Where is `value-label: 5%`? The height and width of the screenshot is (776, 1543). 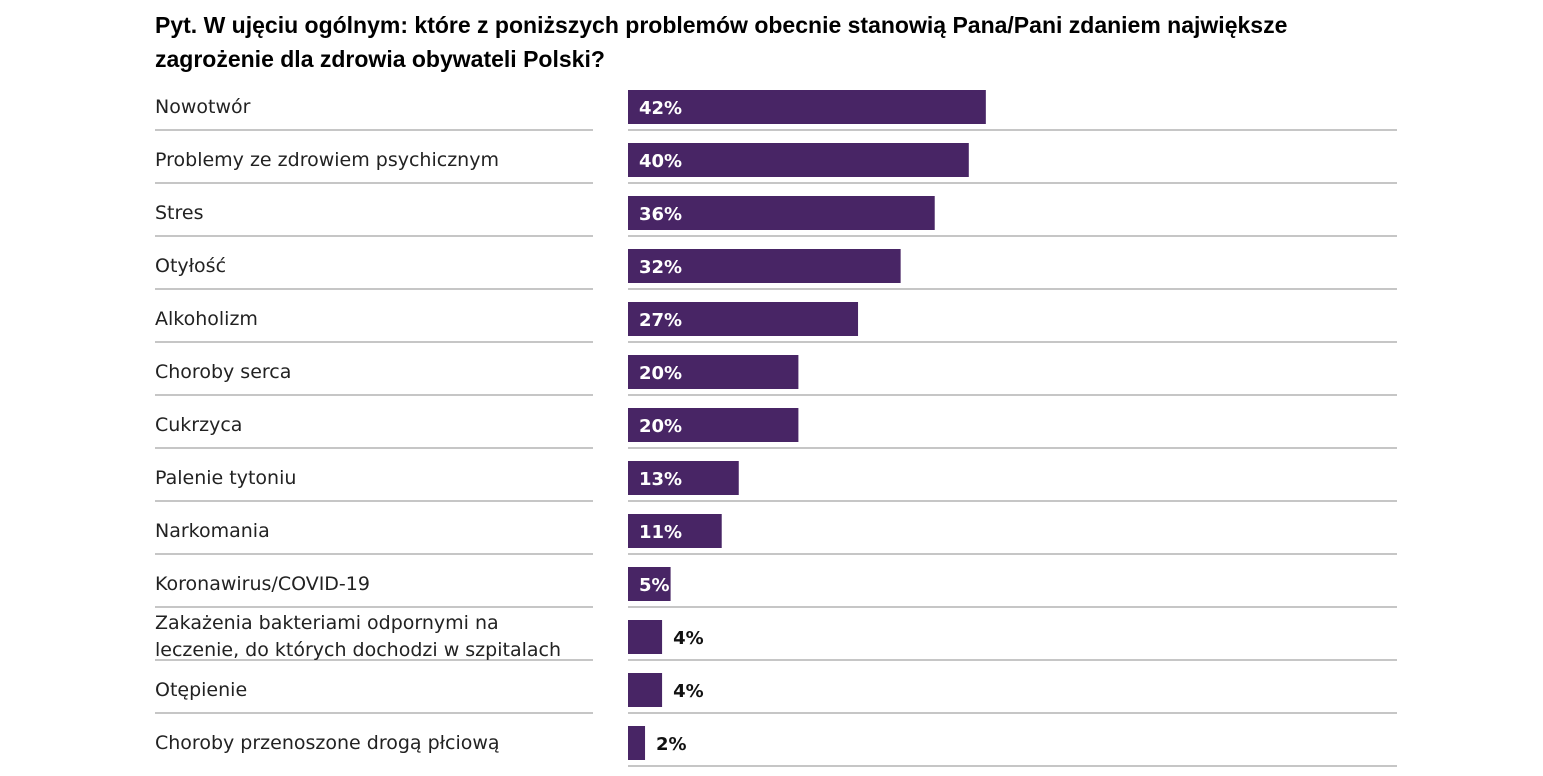 value-label: 5% is located at coordinates (654, 585).